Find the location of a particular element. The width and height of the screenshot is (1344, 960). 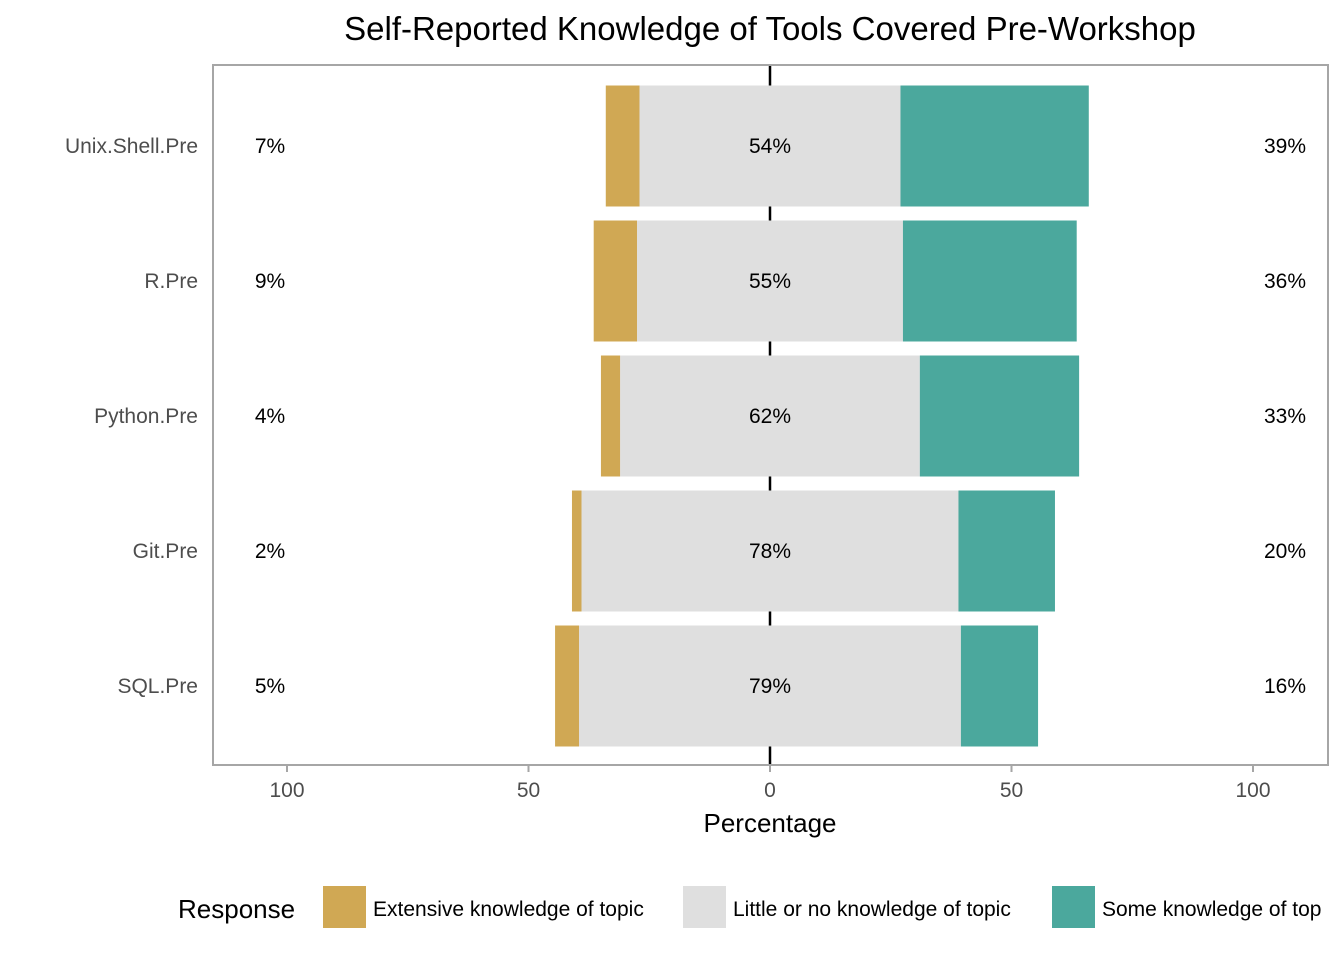

x-axis-ticks: 100 50 0 50 100 is located at coordinates (770, 783).